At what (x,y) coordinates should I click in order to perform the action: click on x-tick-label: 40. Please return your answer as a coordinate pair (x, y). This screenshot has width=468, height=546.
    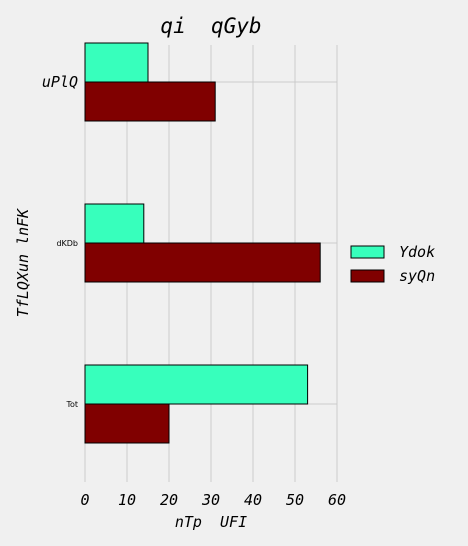
    Looking at the image, I should click on (253, 500).